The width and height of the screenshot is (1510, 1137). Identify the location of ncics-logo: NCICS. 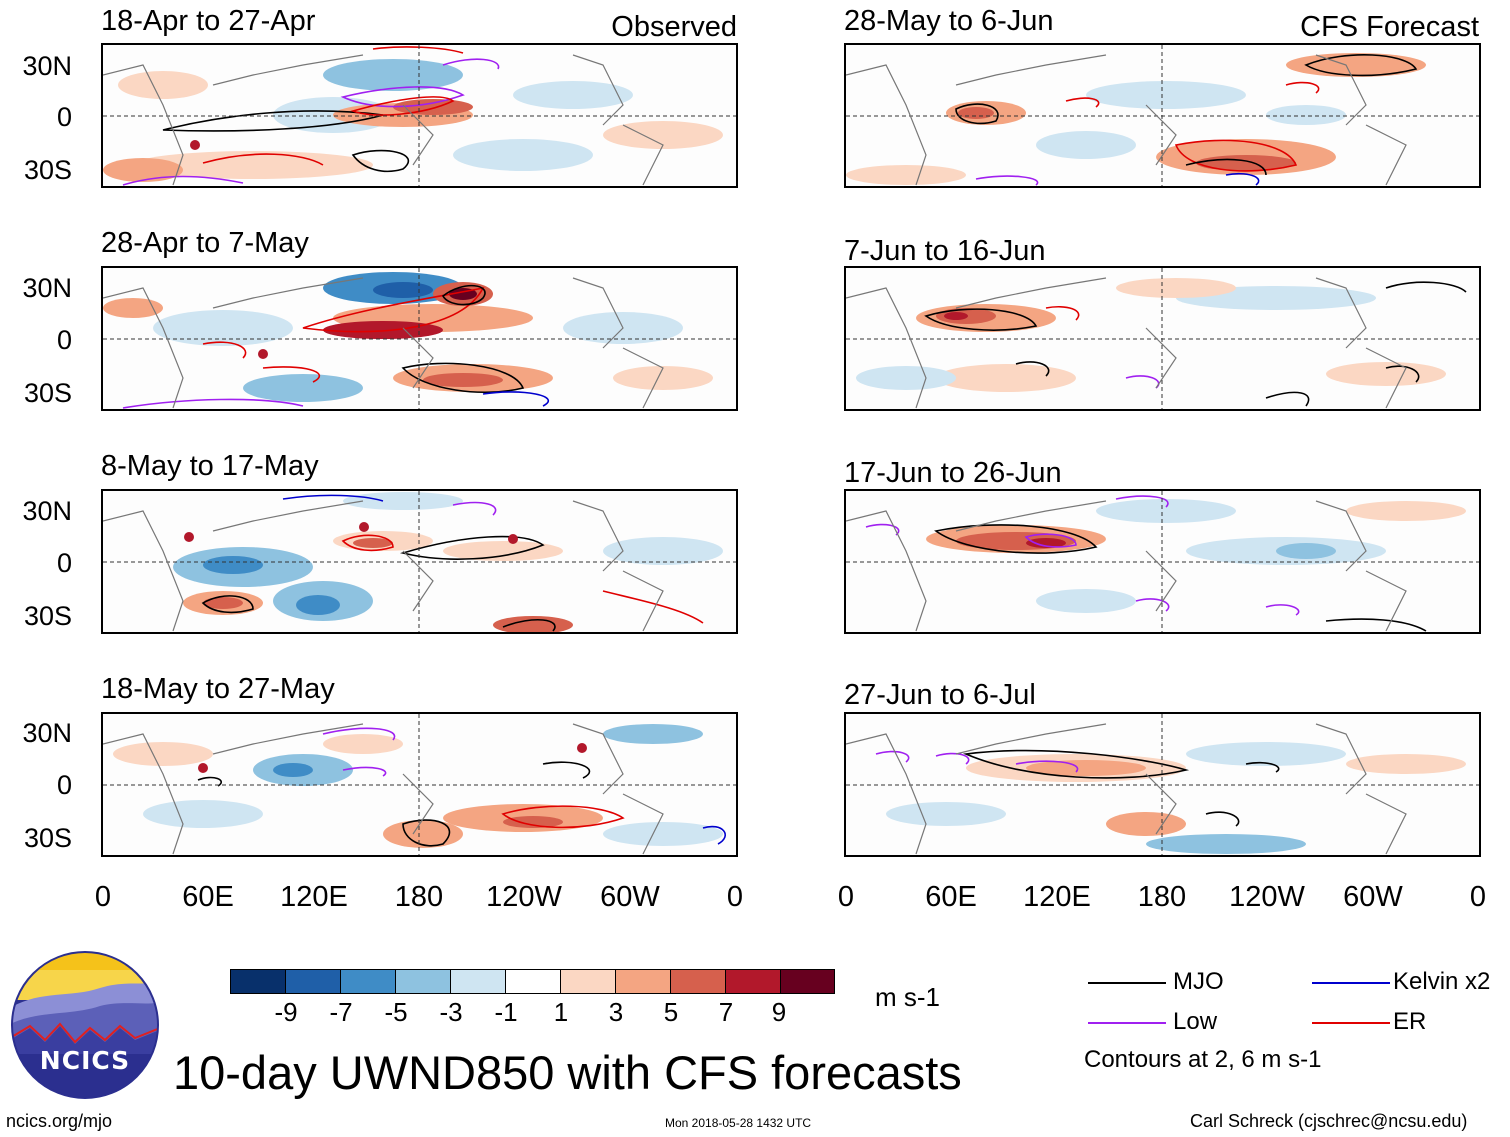
(85, 1025).